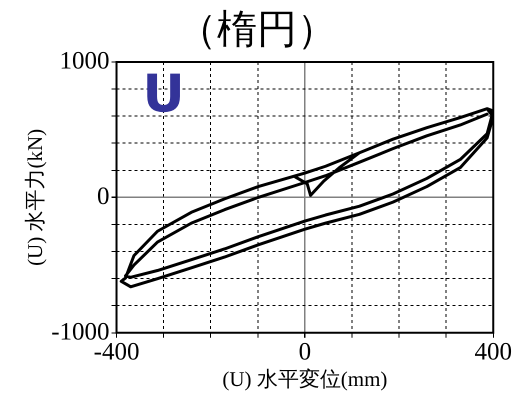 This screenshot has height=405, width=512. I want to click on x-tick-label: 0, so click(305, 352).